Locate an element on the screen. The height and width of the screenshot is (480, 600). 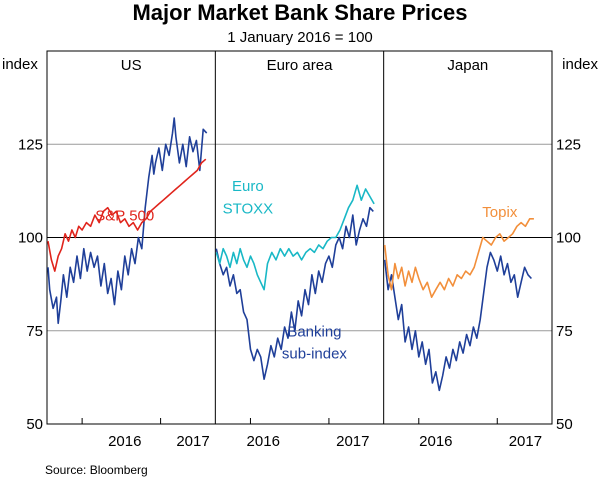
panel-title: Euro area is located at coordinates (300, 65).